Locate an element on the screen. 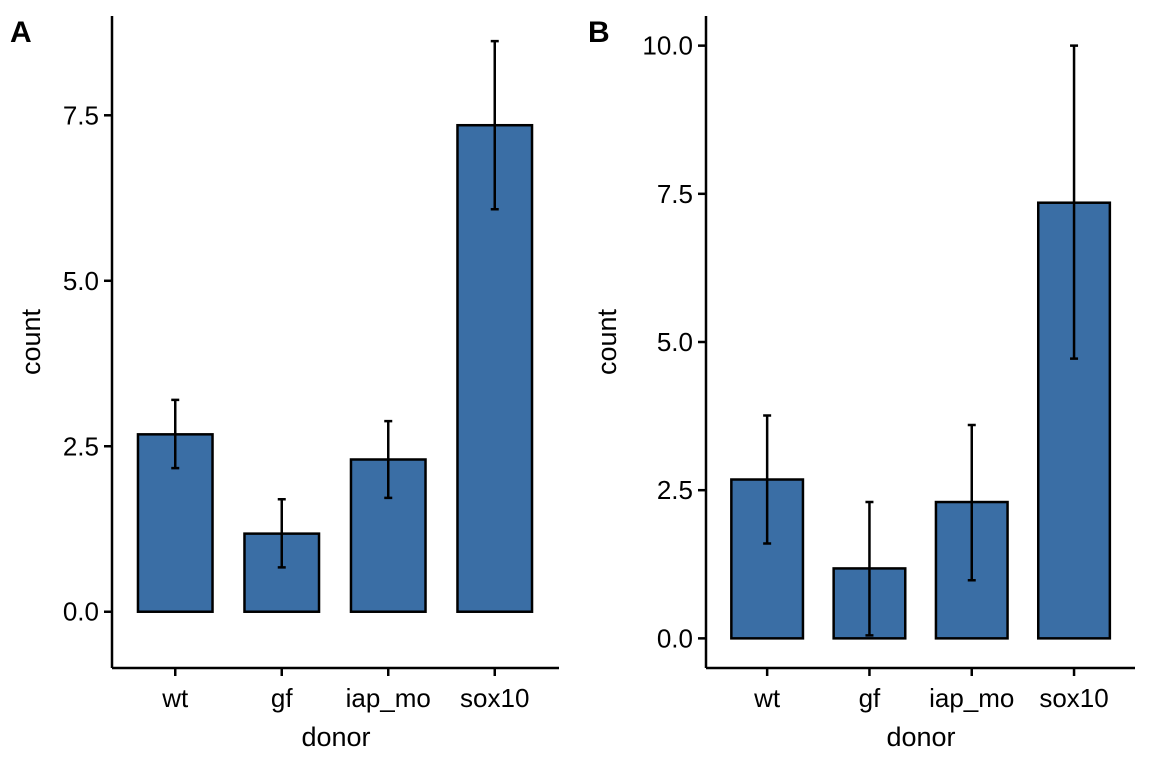 This screenshot has height=768, width=1152. panel-b-tag: B is located at coordinates (599, 32).